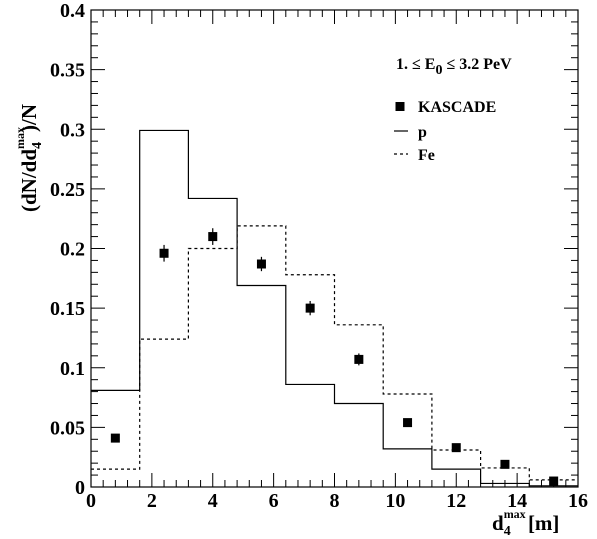 This screenshot has width=597, height=539. What do you see at coordinates (67, 428) in the screenshot?
I see `y-tick-label: 0.05` at bounding box center [67, 428].